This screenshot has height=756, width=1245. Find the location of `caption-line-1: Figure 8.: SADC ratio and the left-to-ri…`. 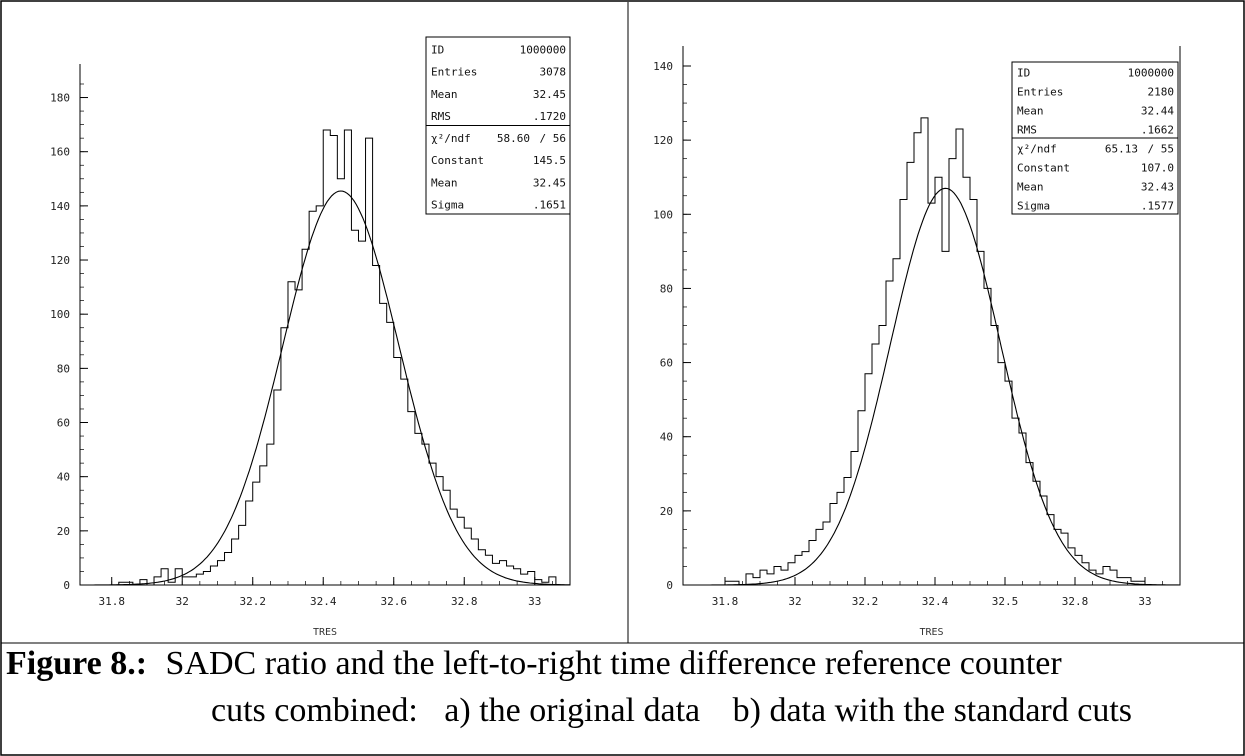

caption-line-1: Figure 8.: SADC ratio and the left-to-ri… is located at coordinates (534, 664).